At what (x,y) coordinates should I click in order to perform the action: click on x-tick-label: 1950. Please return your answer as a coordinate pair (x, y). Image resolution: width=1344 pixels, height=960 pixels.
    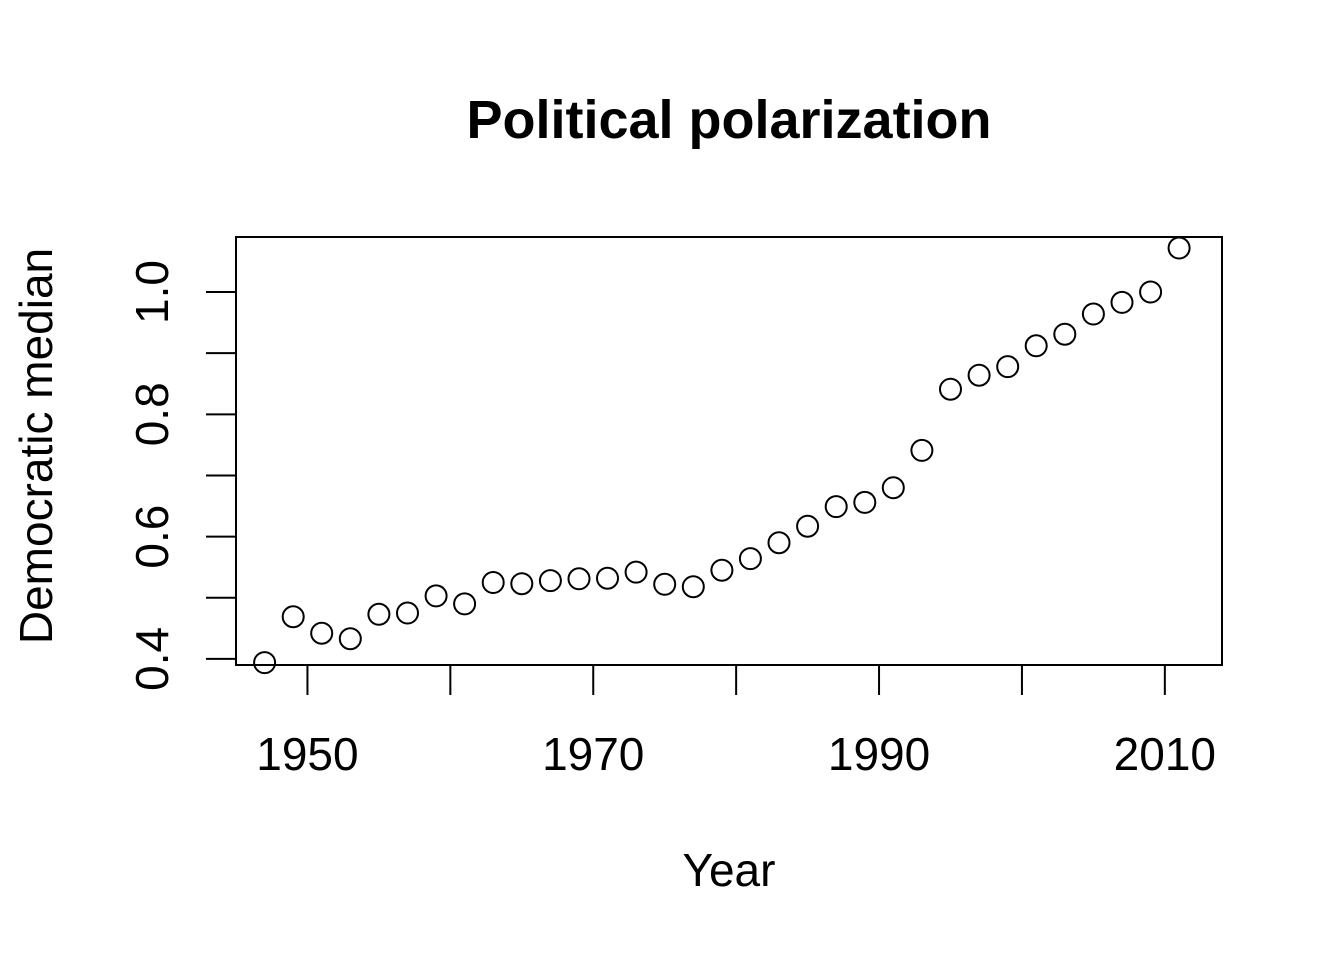
    Looking at the image, I should click on (307, 754).